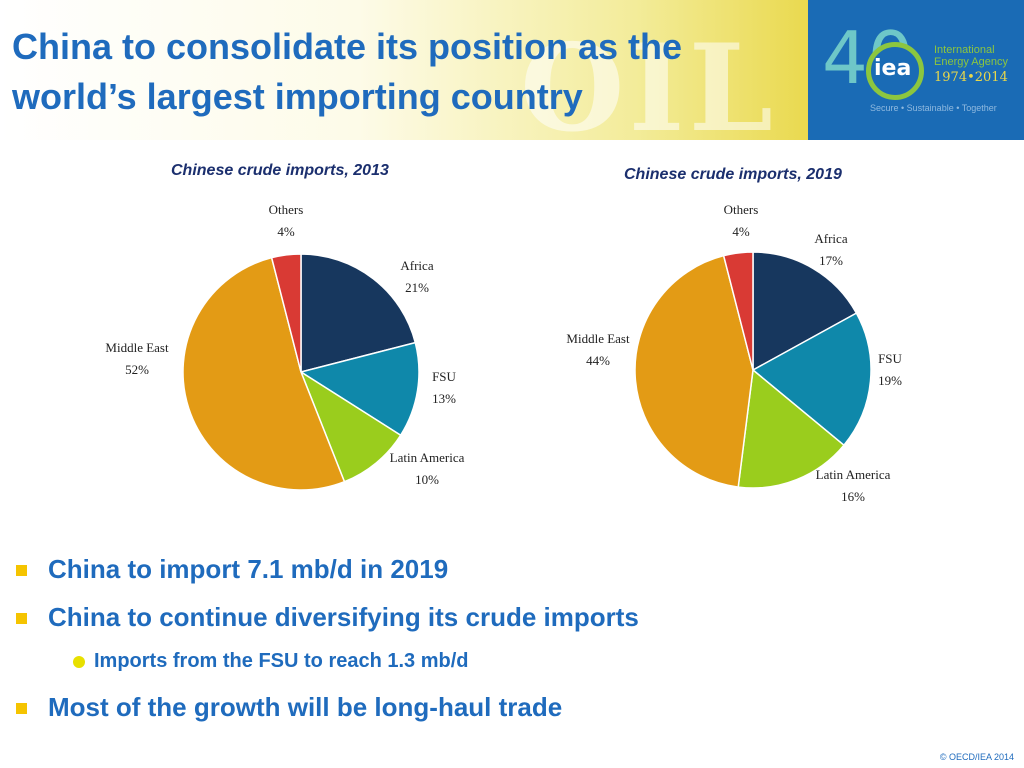 Image resolution: width=1024 pixels, height=768 pixels. I want to click on slice-label-value: 10%, so click(427, 479).